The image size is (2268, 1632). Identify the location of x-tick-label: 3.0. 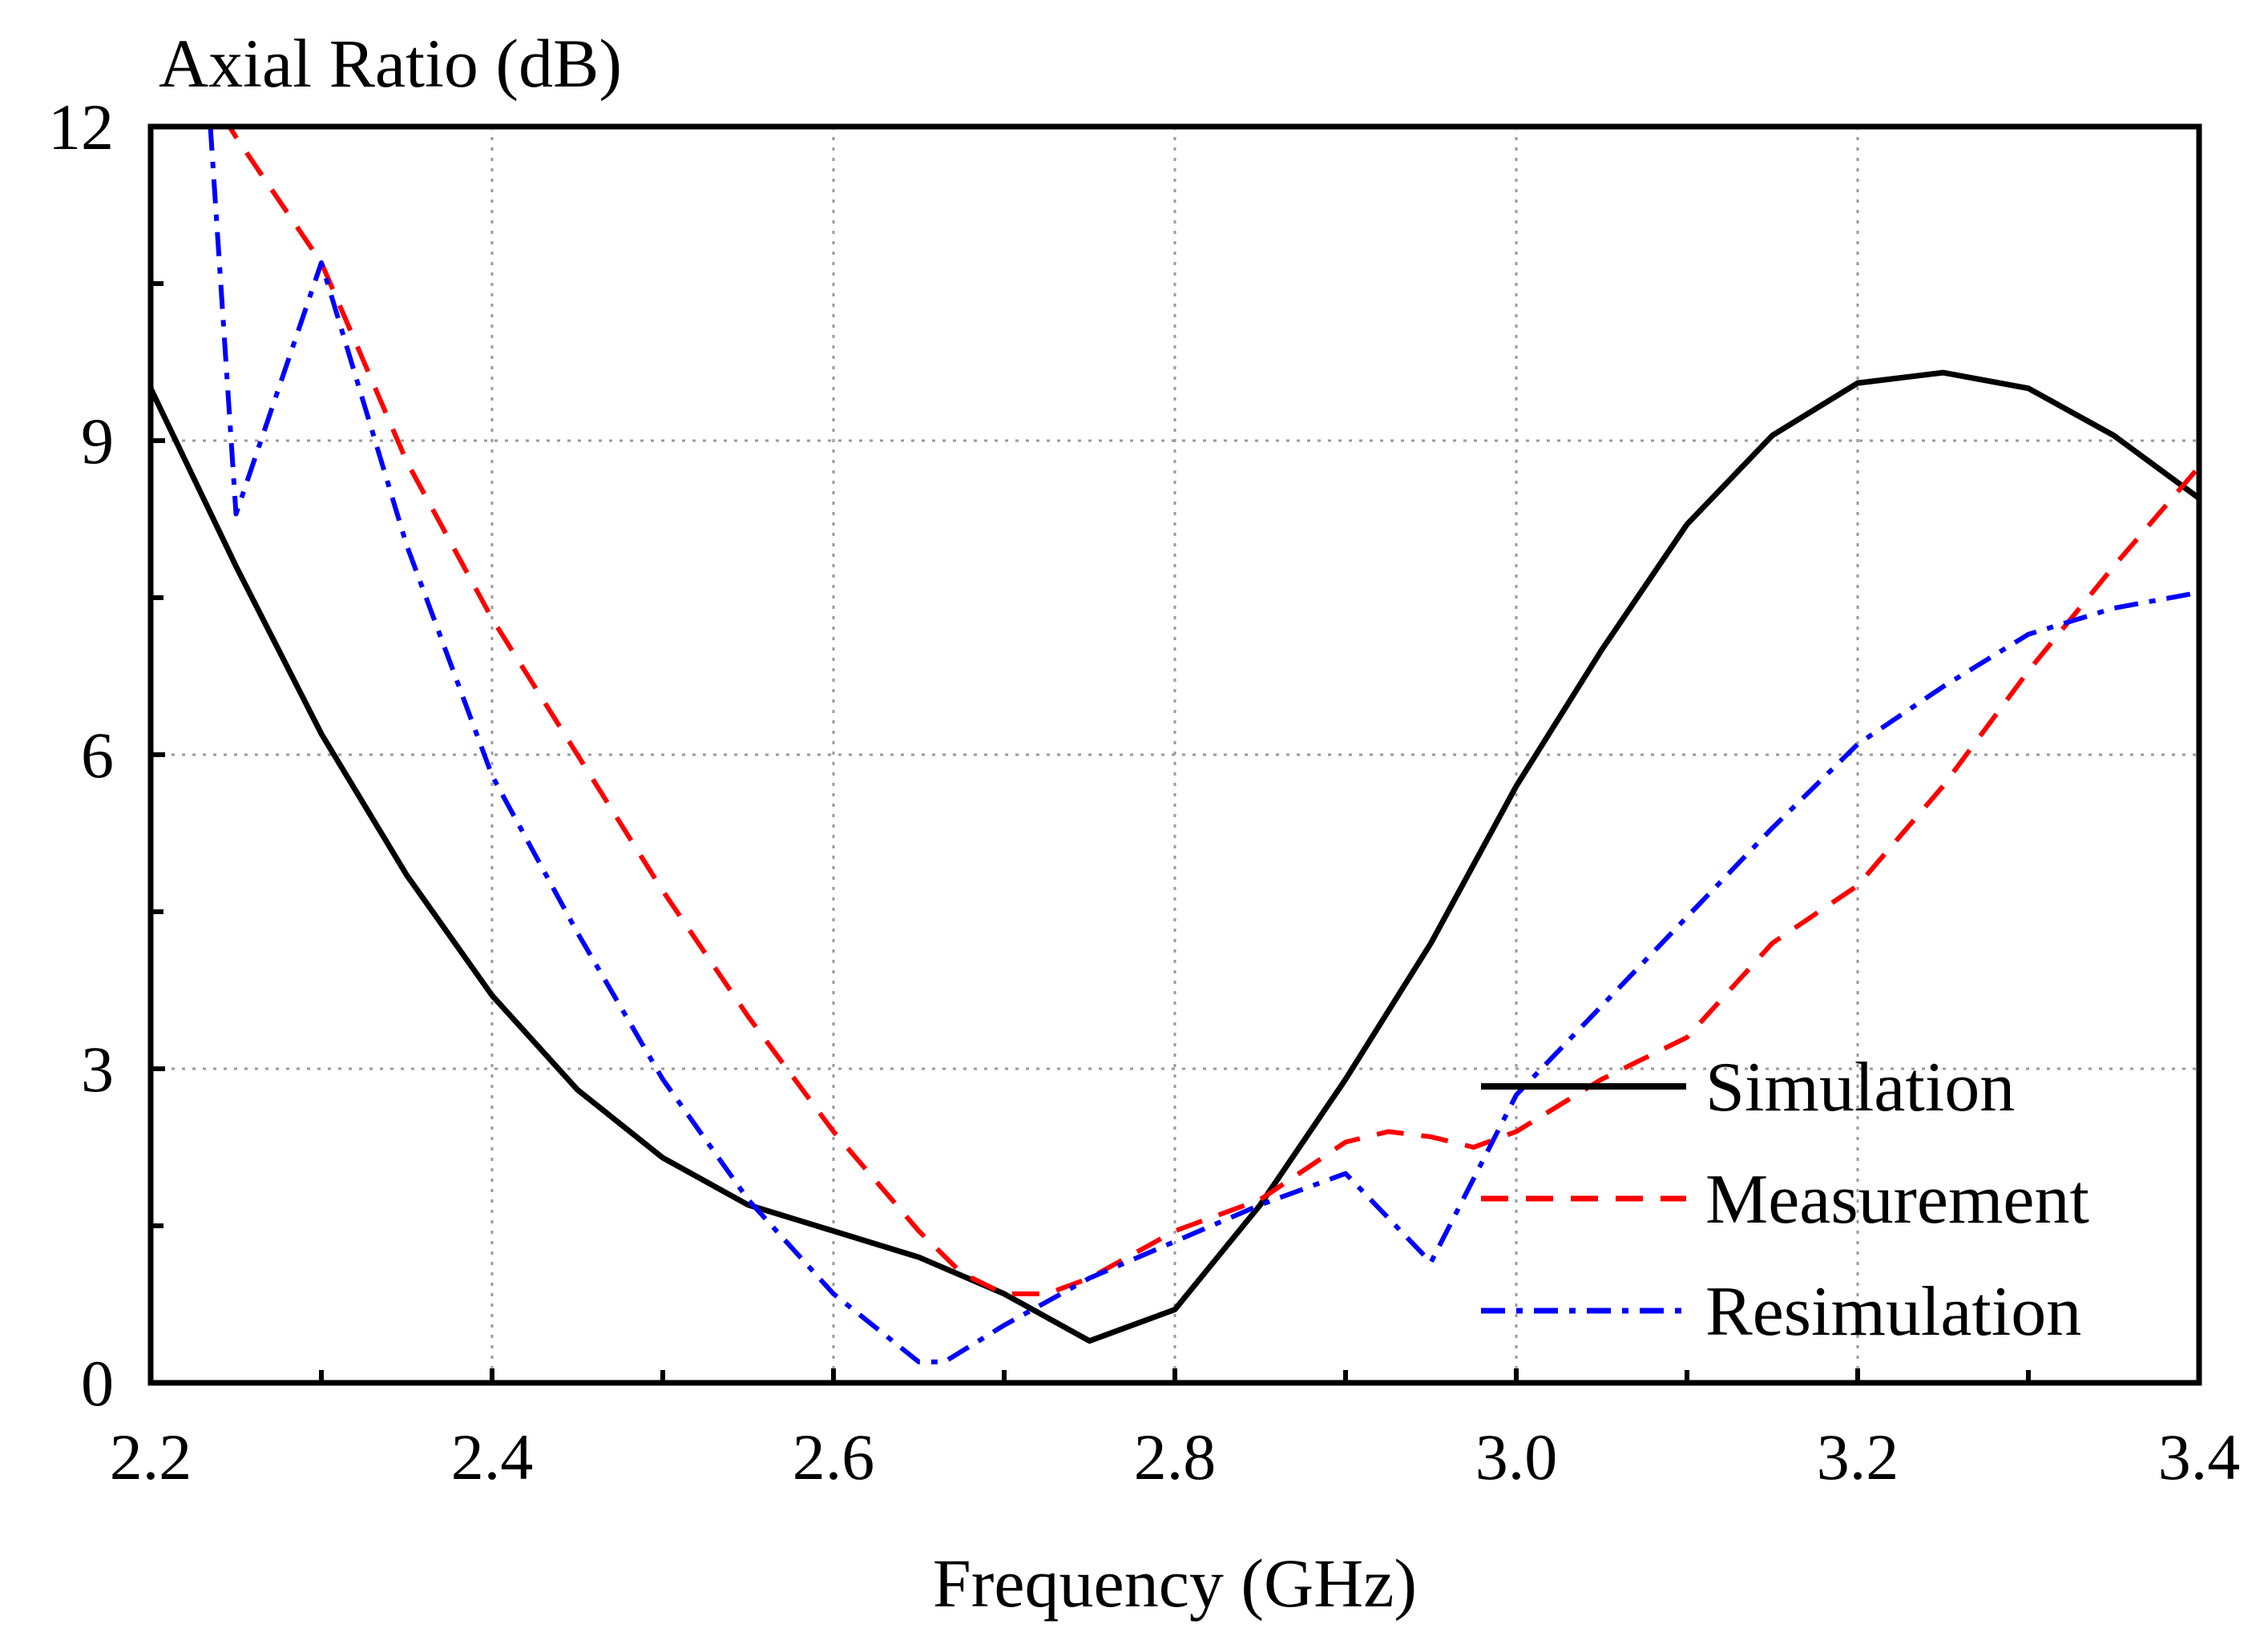
(1516, 1456).